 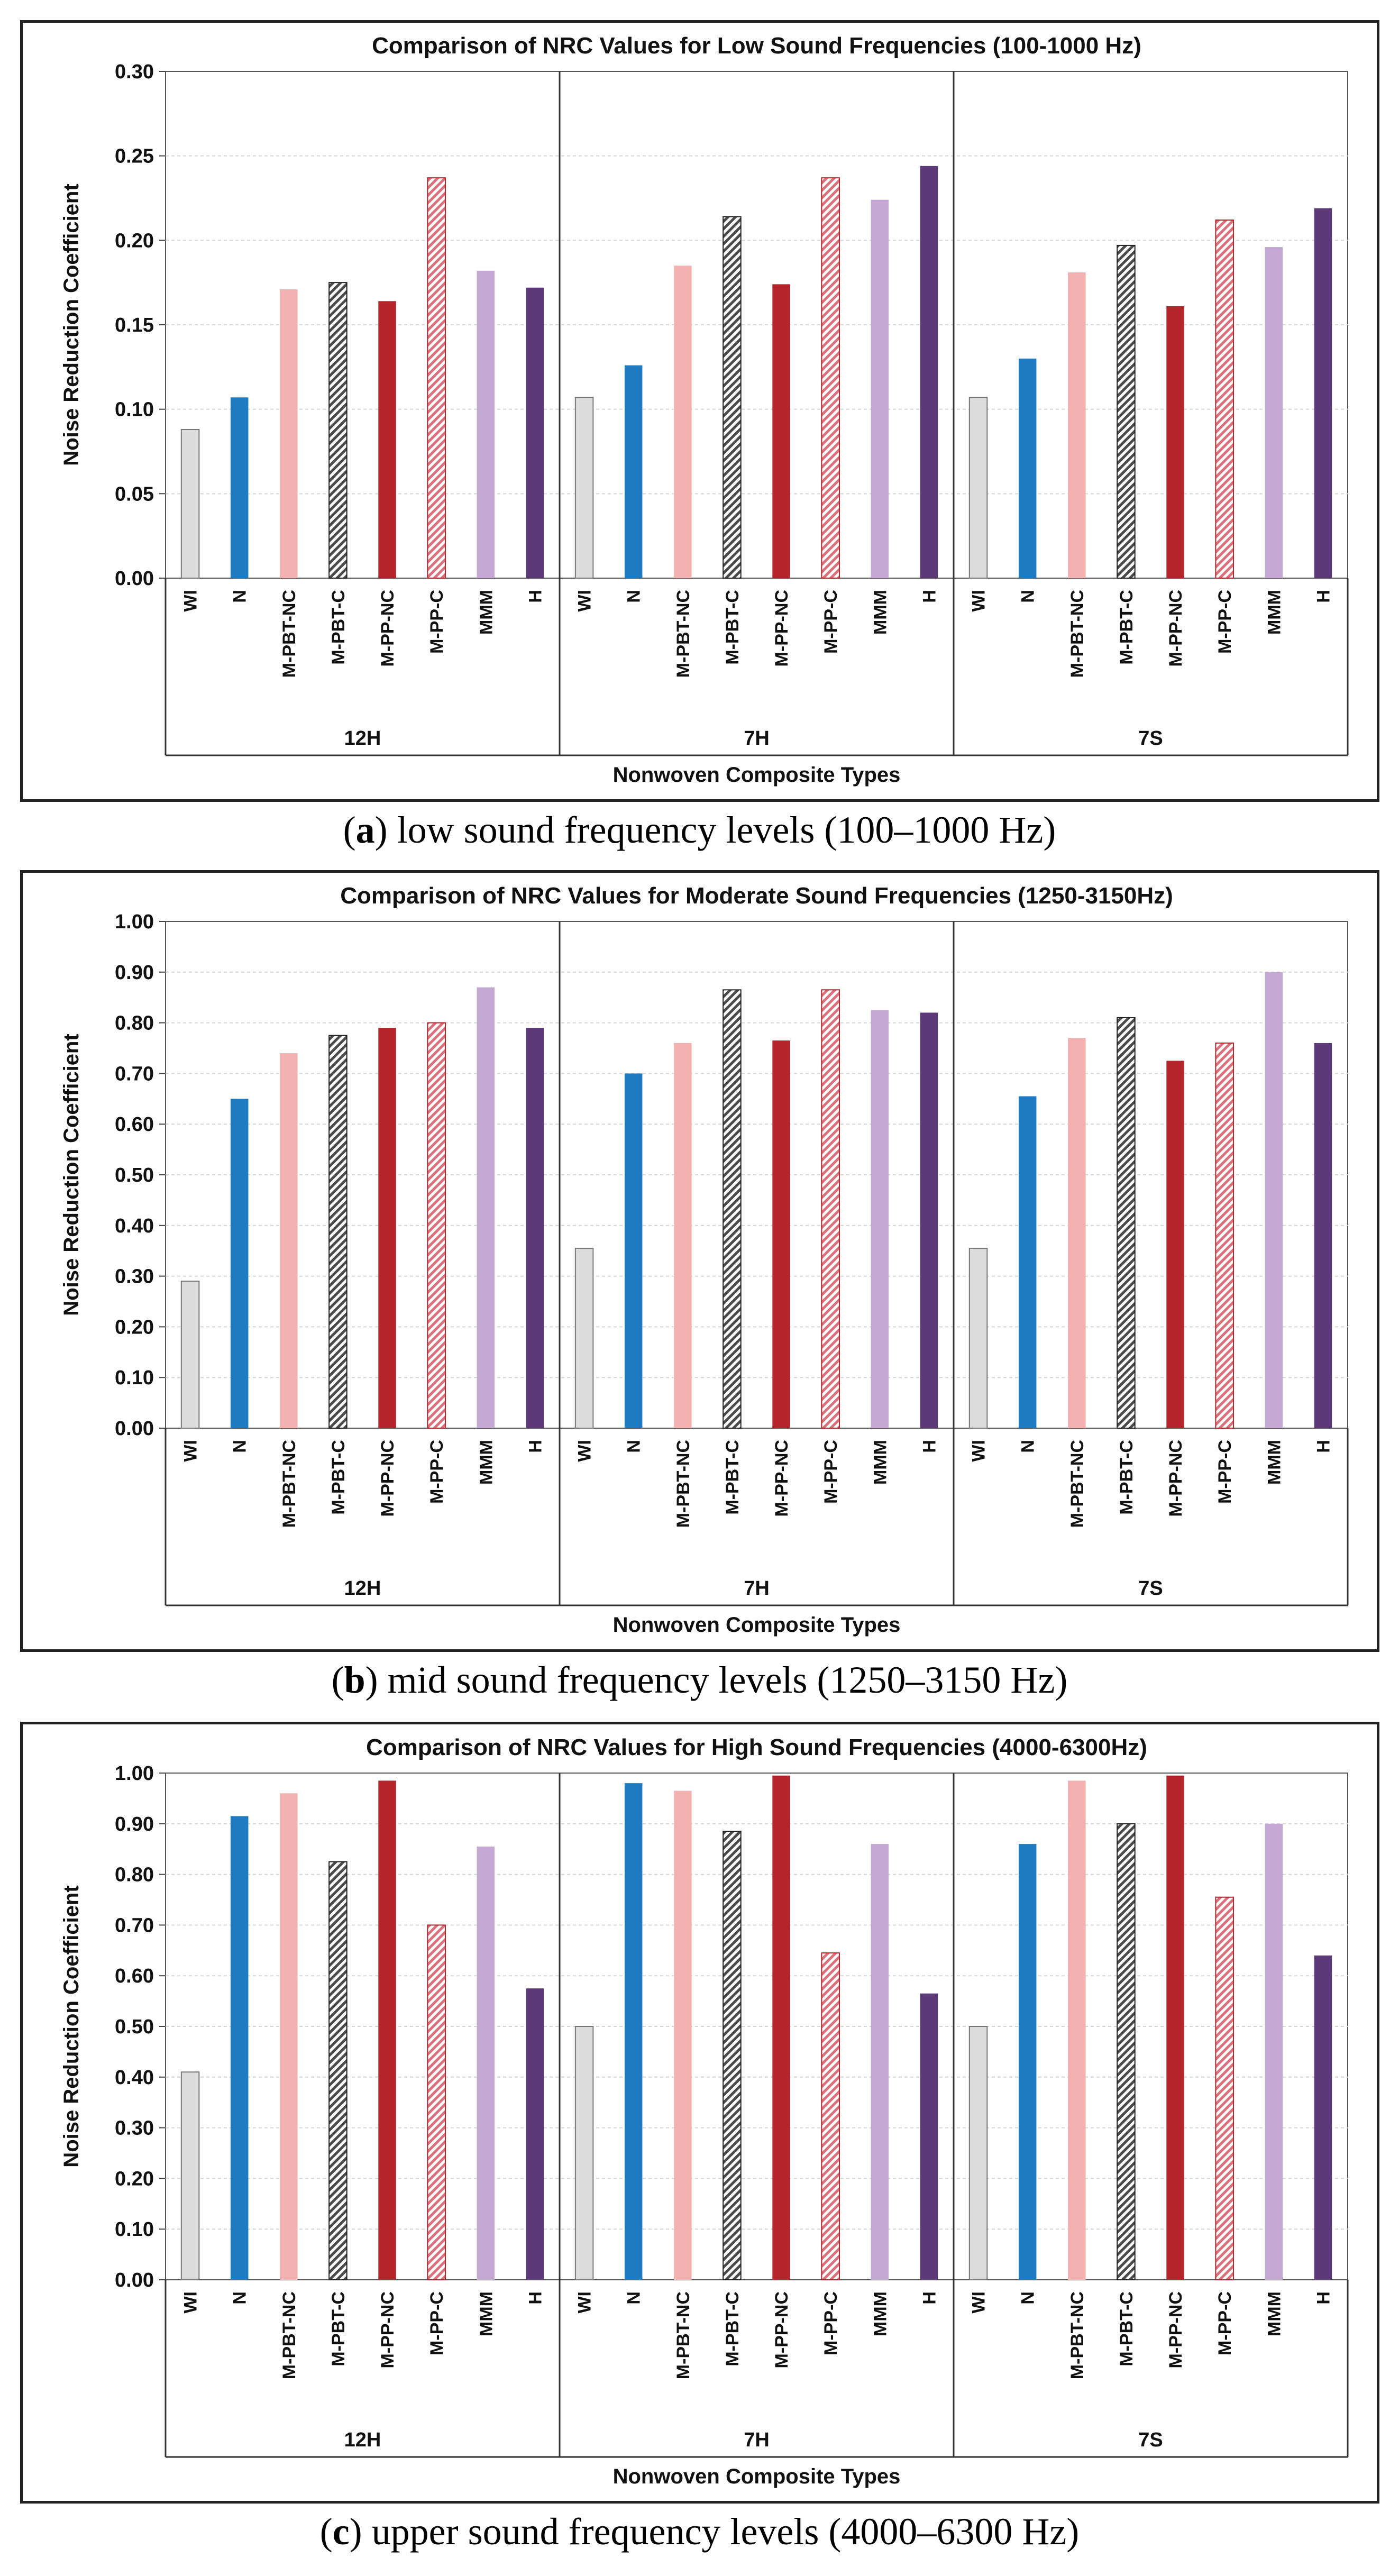 I want to click on caption-b-letter: b, so click(x=354, y=1680).